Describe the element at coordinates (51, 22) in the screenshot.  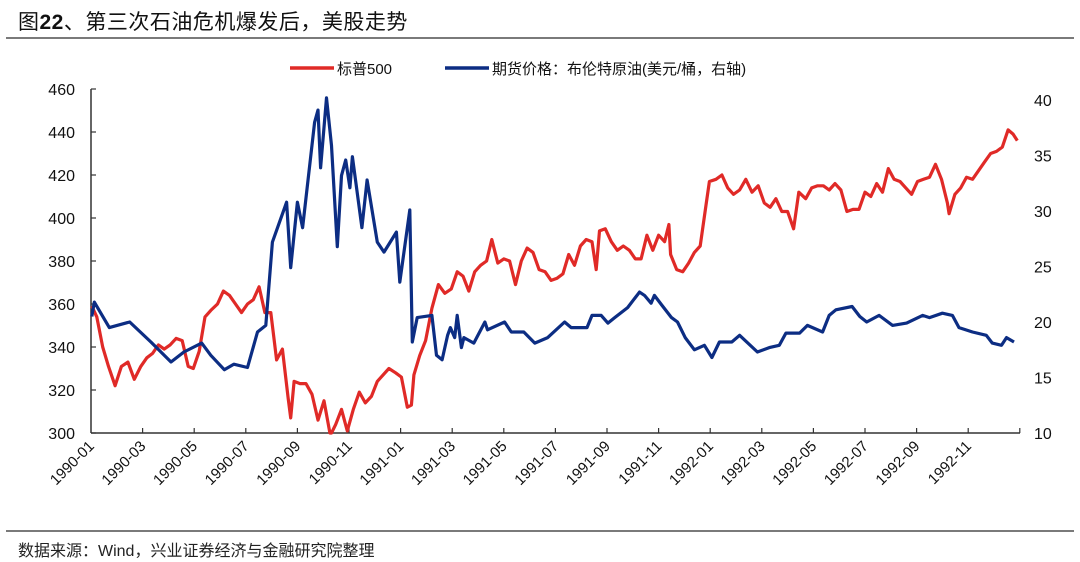
I see `title-number: 22` at that location.